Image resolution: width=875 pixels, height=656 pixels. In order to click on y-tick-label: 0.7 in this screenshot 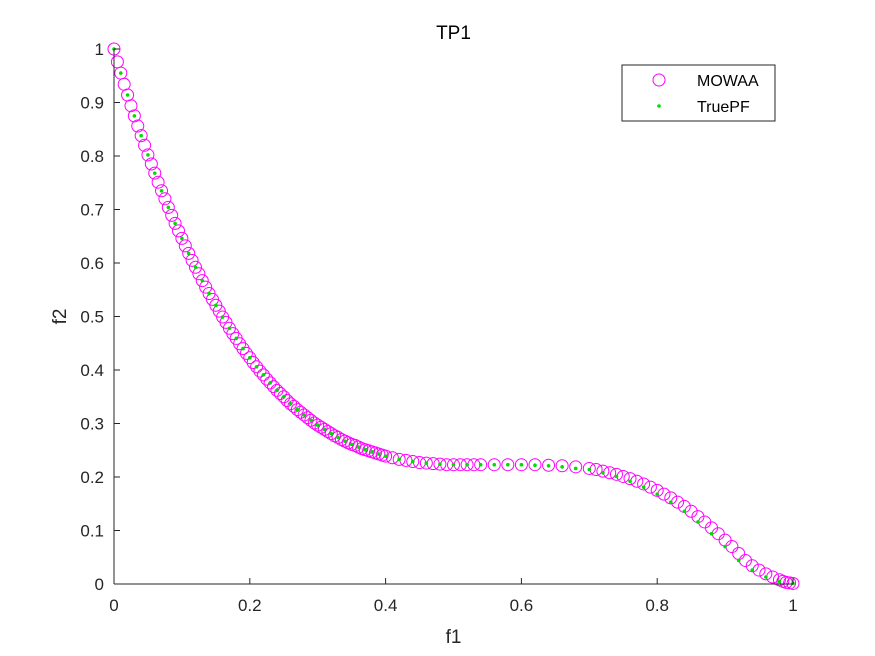, I will do `click(92, 210)`.